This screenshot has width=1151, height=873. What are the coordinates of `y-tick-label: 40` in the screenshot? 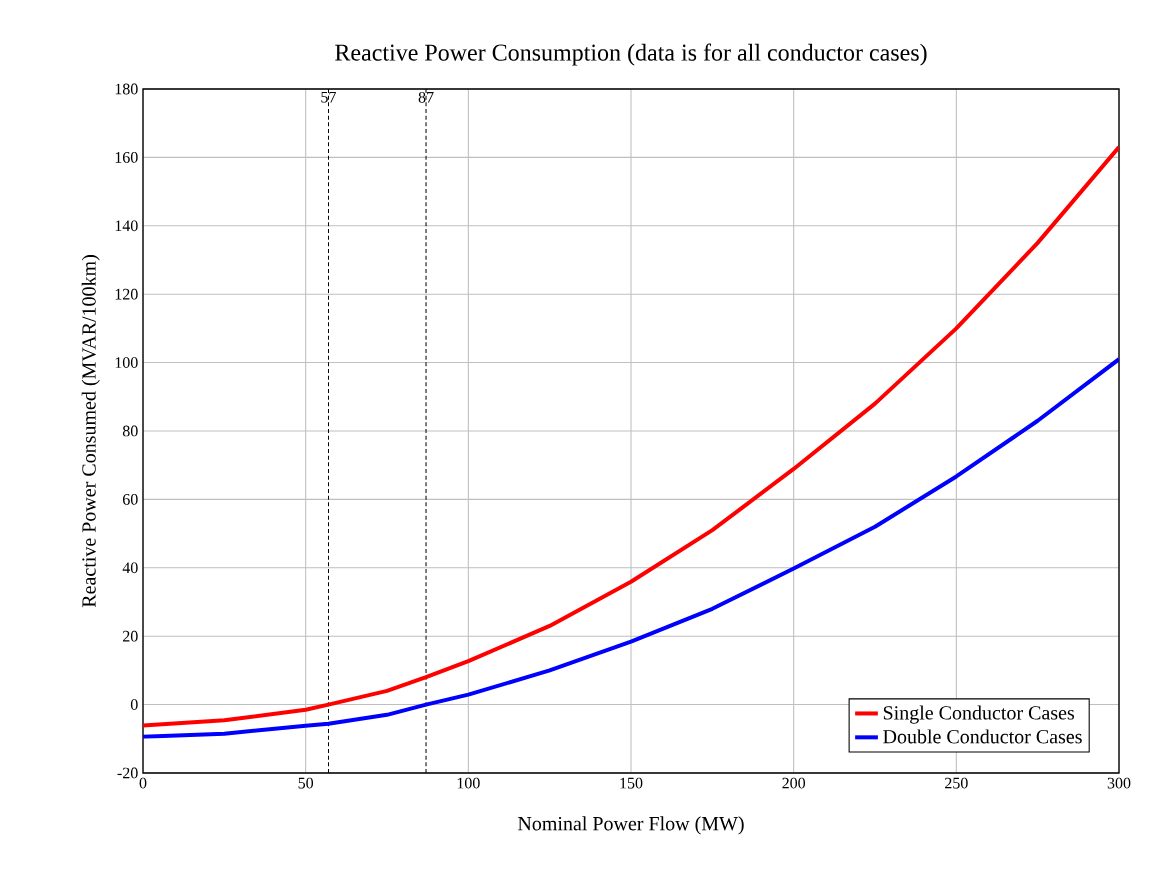 It's located at (130, 568).